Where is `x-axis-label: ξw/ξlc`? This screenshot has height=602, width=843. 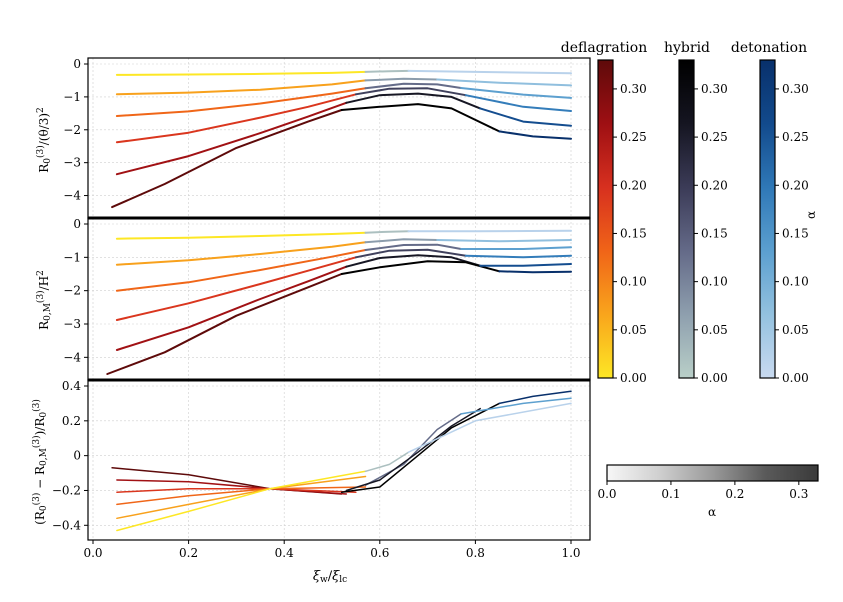
x-axis-label: ξw/ξlc is located at coordinates (330, 577).